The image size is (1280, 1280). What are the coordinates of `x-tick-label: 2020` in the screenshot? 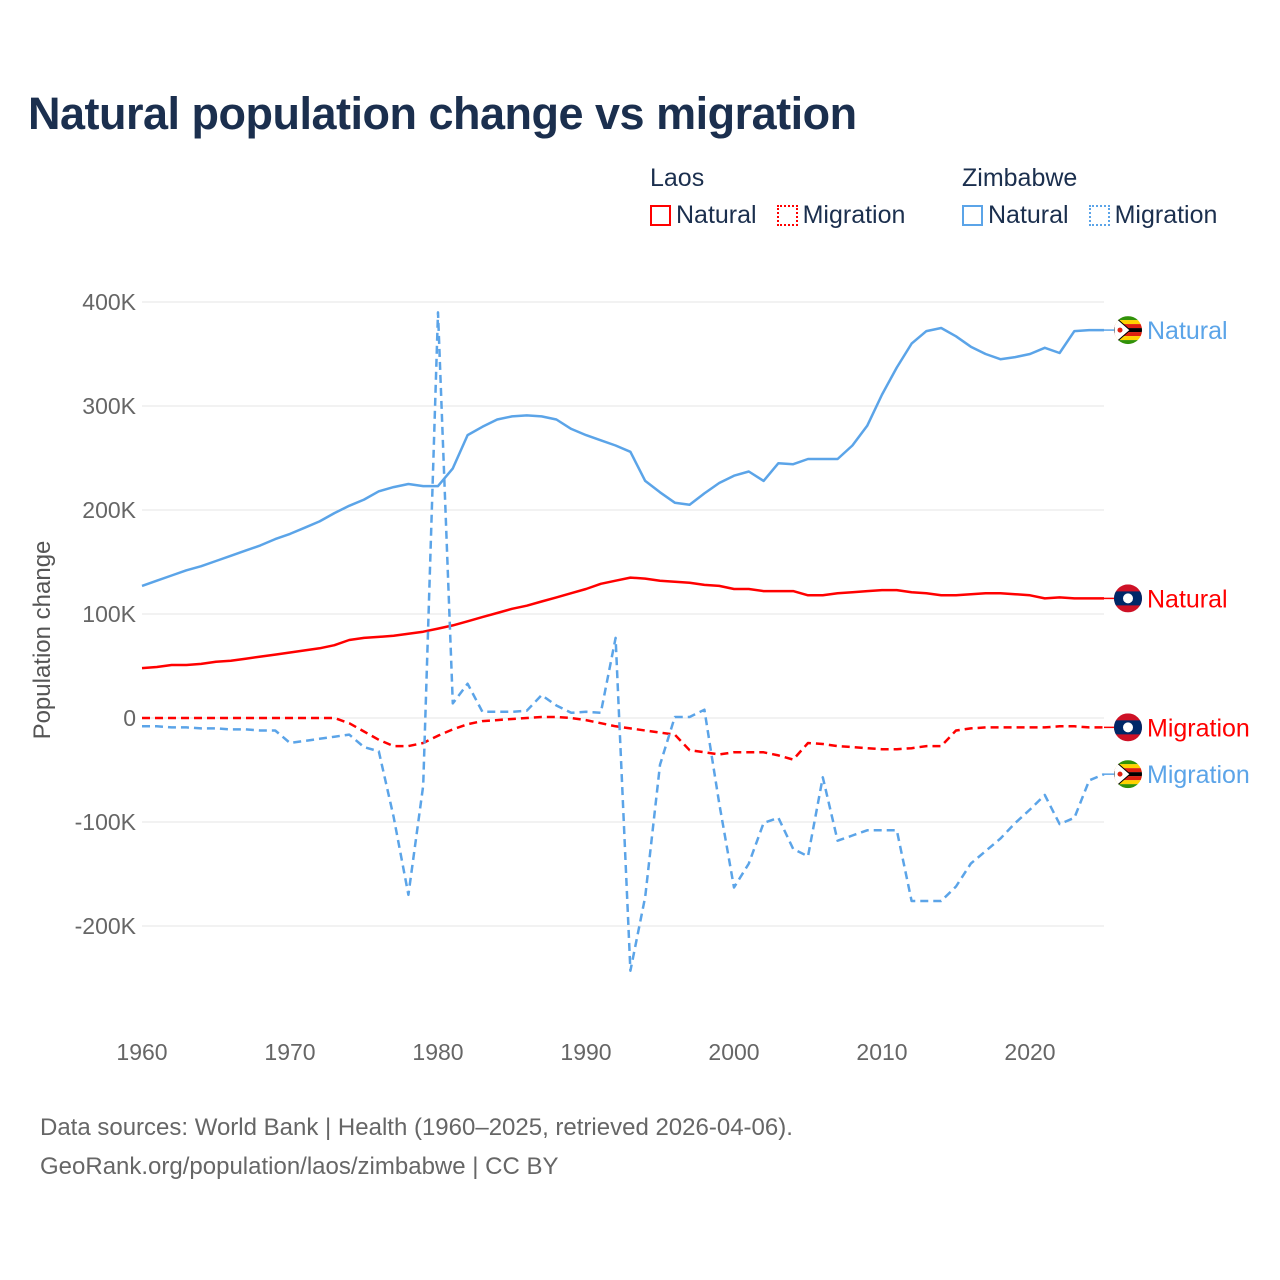 It's located at (1029, 1052).